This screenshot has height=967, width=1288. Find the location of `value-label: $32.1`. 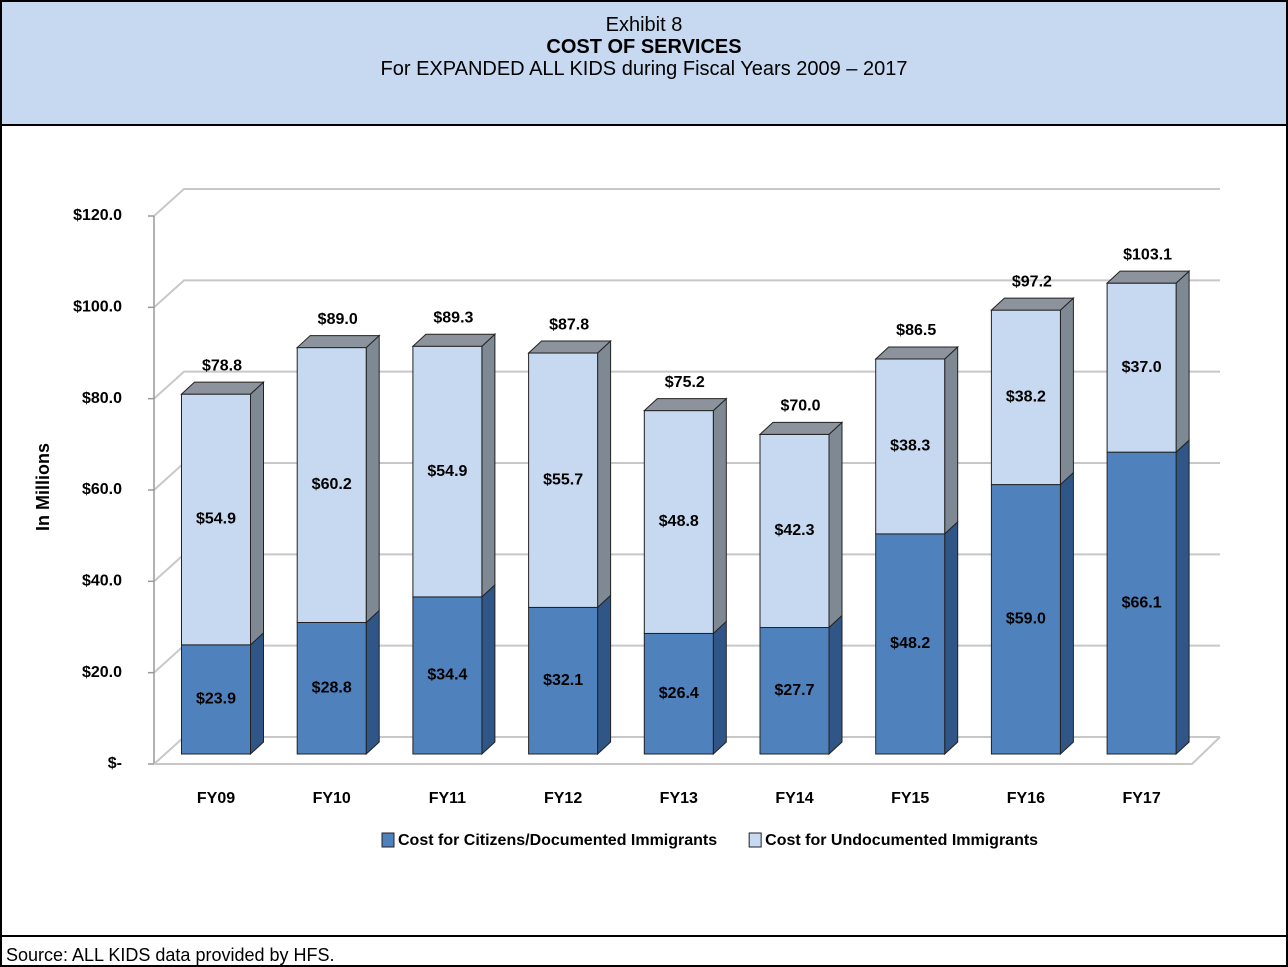

value-label: $32.1 is located at coordinates (563, 680).